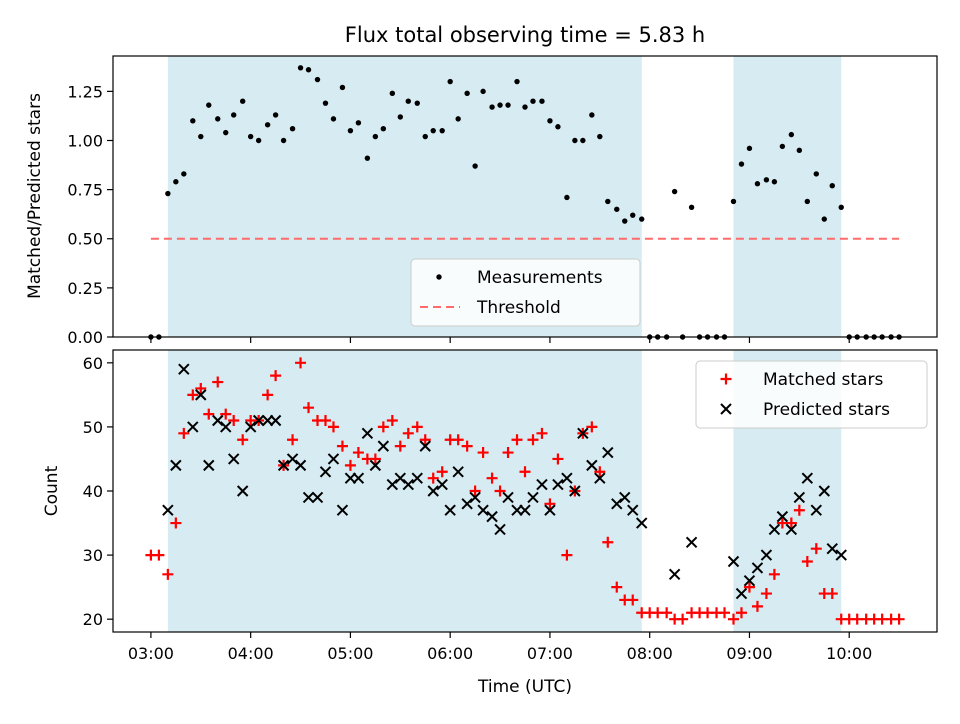 This screenshot has width=960, height=724. Describe the element at coordinates (749, 653) in the screenshot. I see `x-tick-label: 09:00` at that location.